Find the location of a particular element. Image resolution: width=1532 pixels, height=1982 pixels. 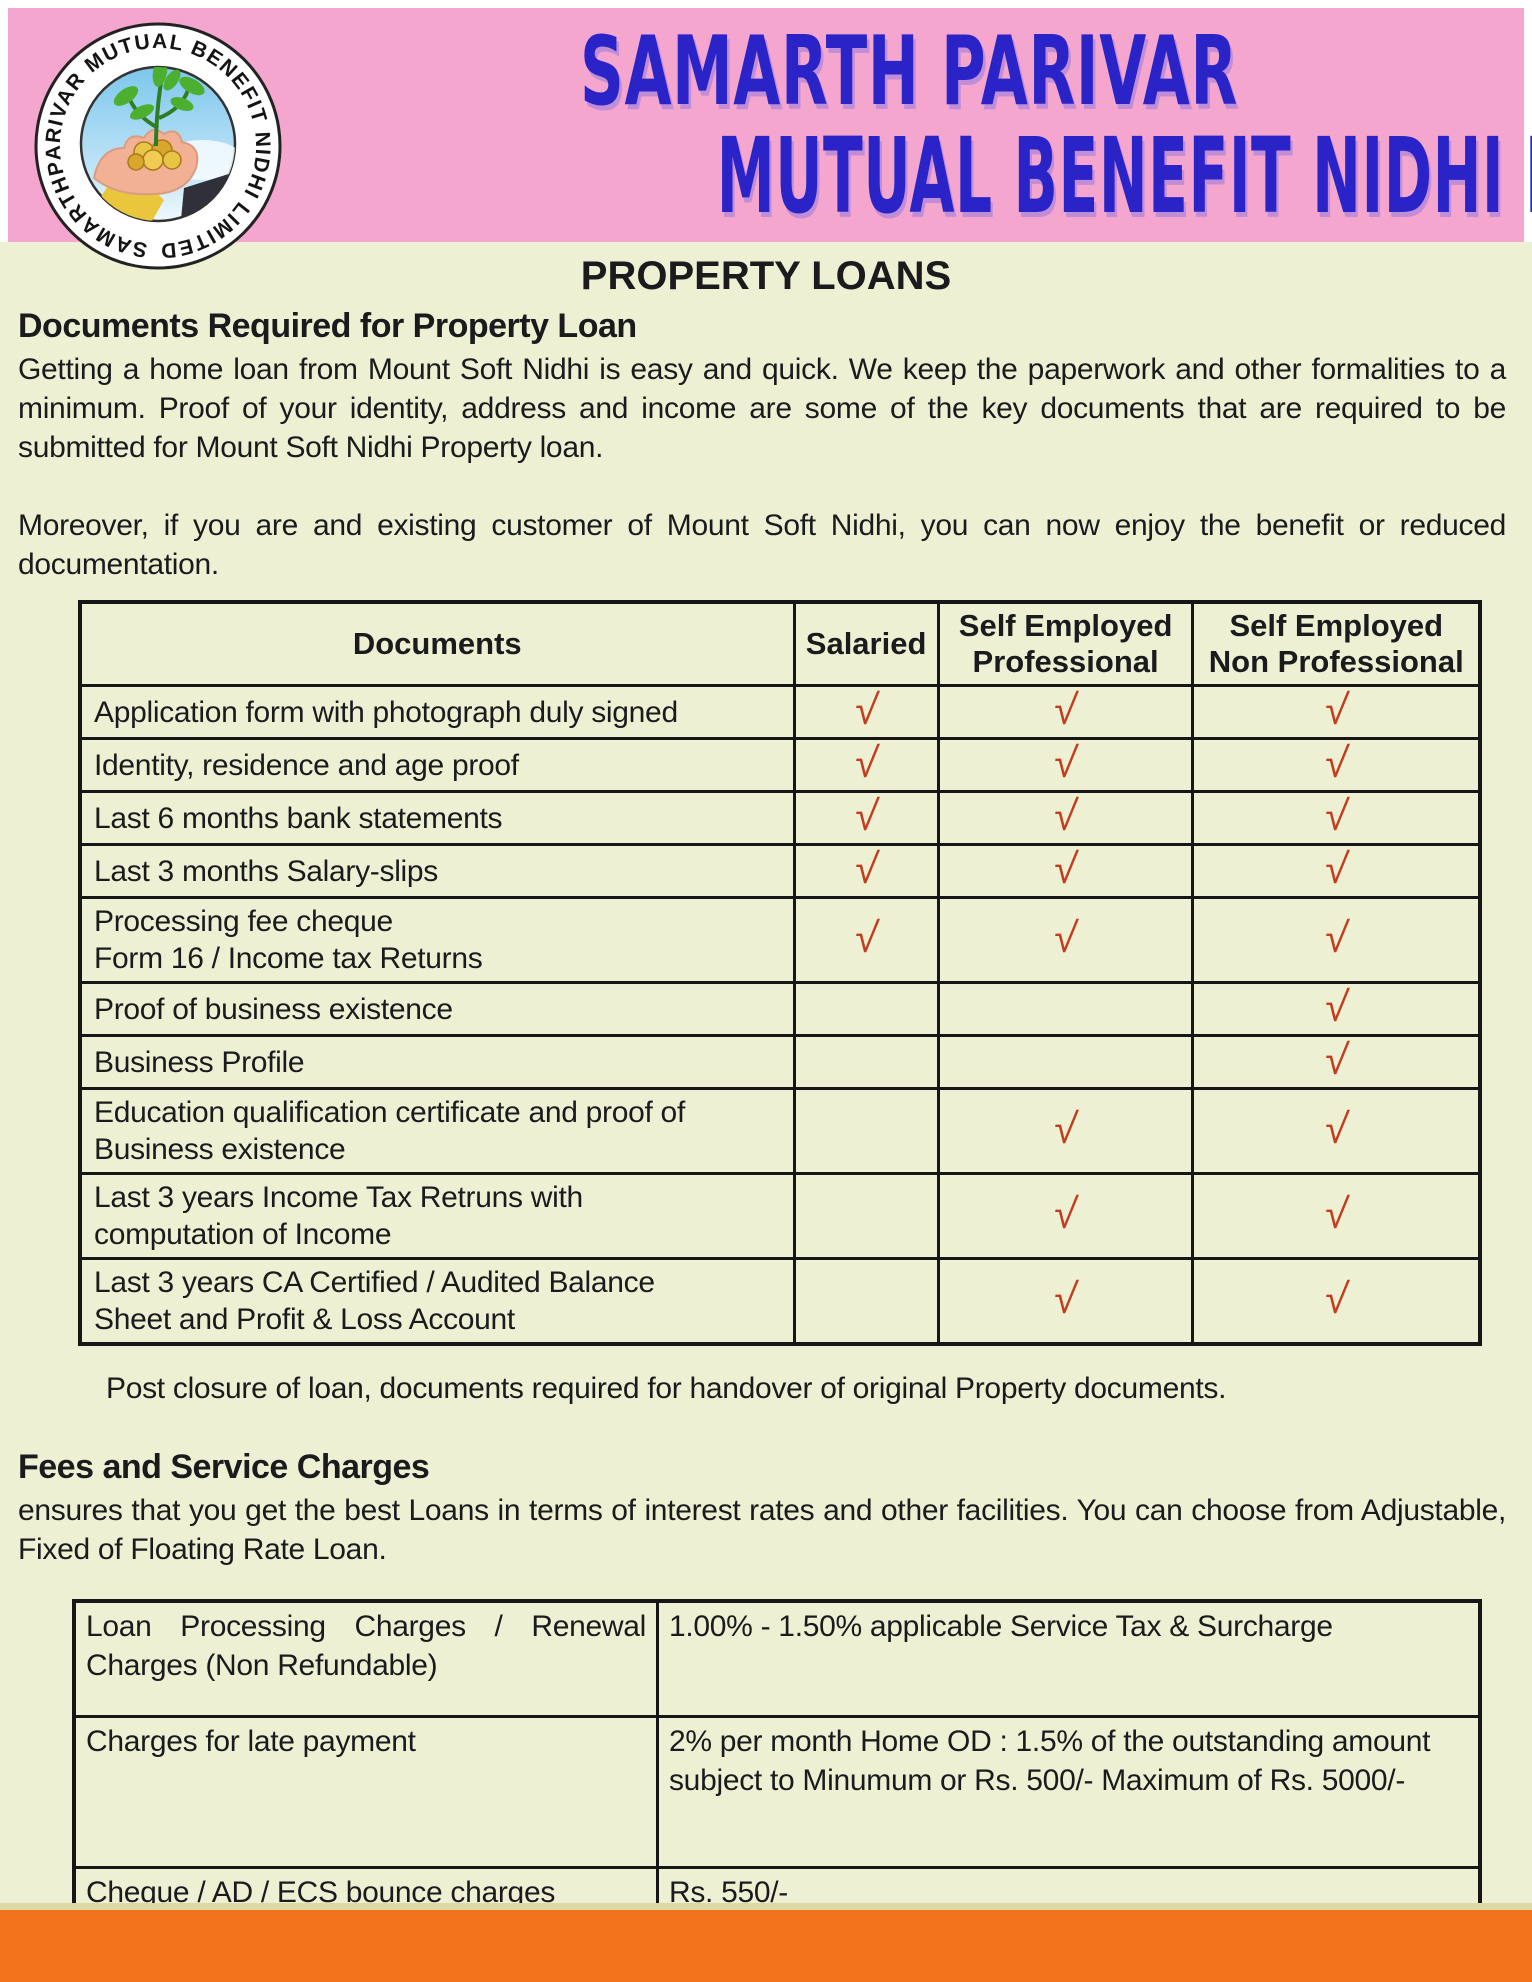

company-title-line1: SAMARTH PARIVAR is located at coordinates (908, 72).